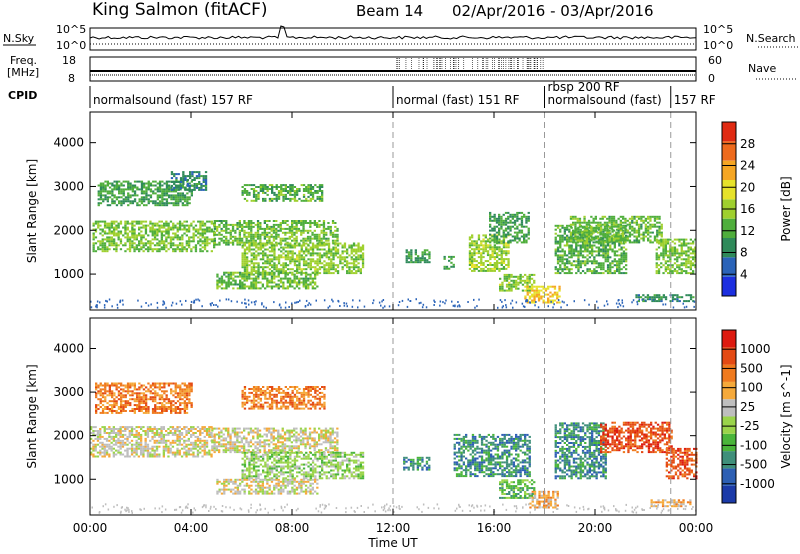 This screenshot has height=554, width=800. What do you see at coordinates (303, 258) in the screenshot?
I see `scatter-region` at bounding box center [303, 258].